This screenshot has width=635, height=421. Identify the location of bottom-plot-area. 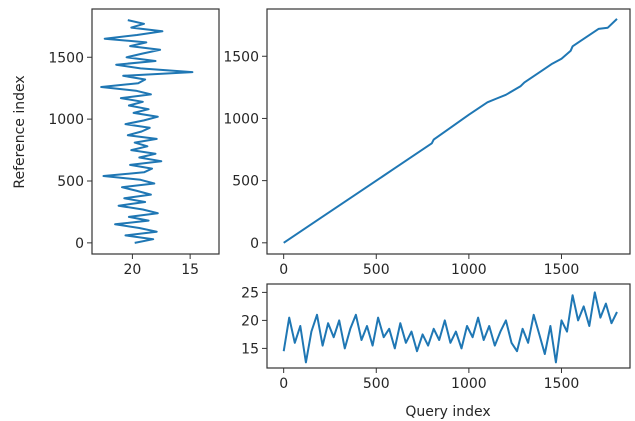
(450, 327).